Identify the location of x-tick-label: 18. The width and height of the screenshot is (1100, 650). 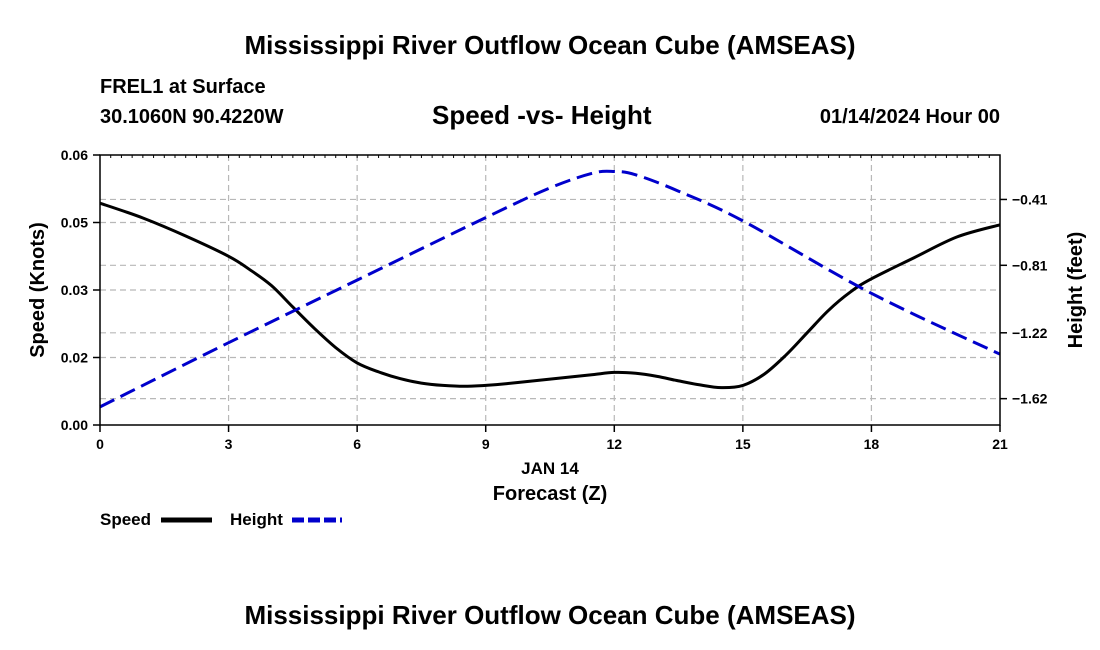
(872, 444).